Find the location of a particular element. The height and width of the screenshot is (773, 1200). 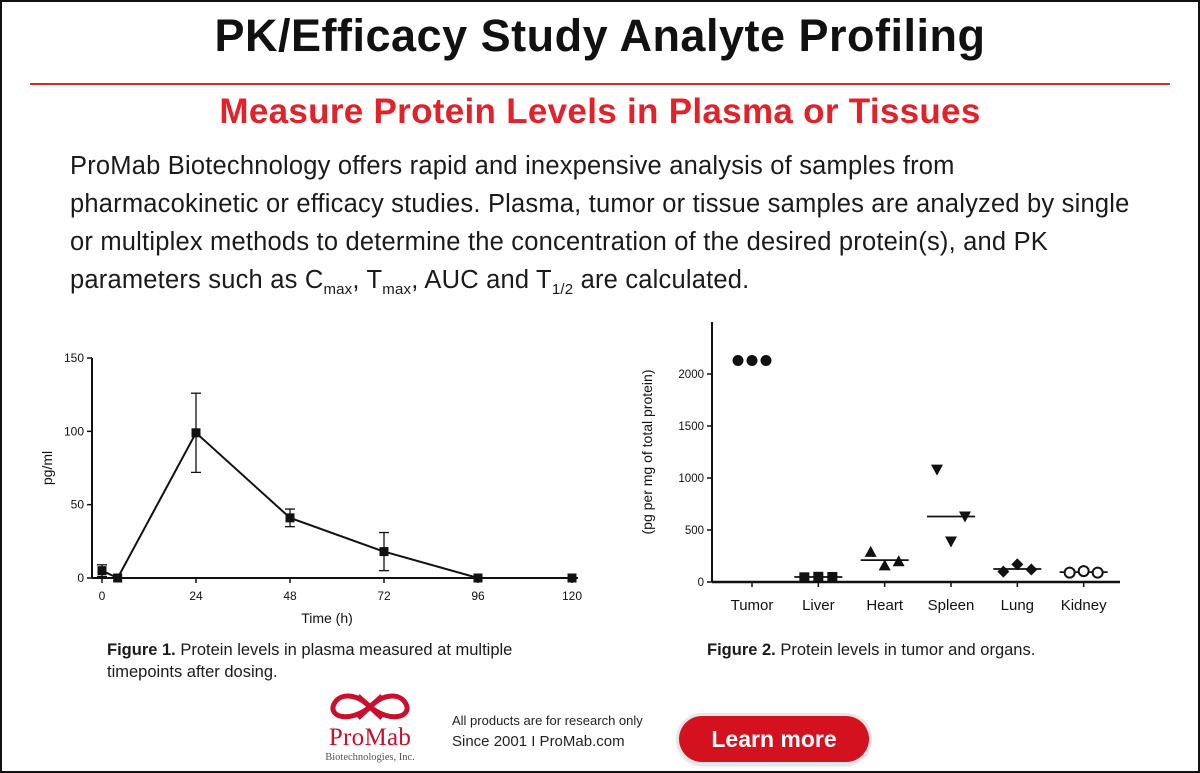

figure2-caption-label: Figure 2. is located at coordinates (741, 650).